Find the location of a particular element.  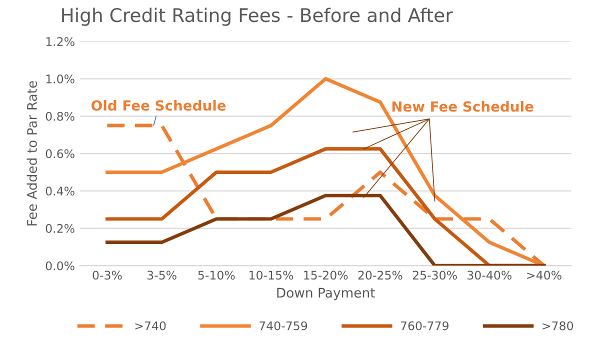

y-tick-label: 0.2% is located at coordinates (60, 228).